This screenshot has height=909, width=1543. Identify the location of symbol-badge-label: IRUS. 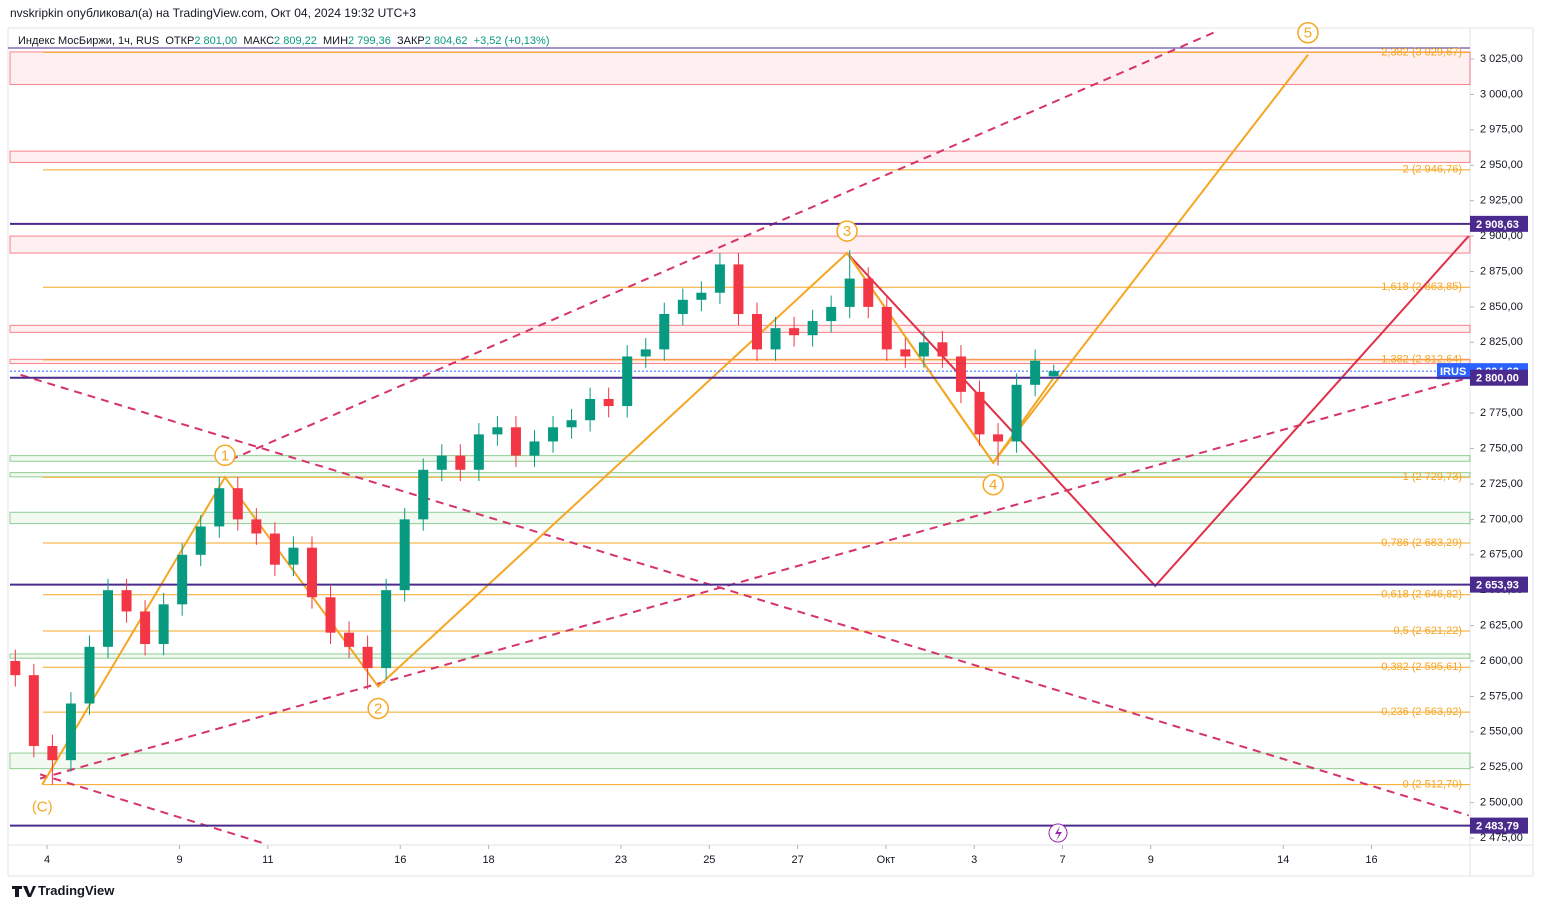
(1453, 372).